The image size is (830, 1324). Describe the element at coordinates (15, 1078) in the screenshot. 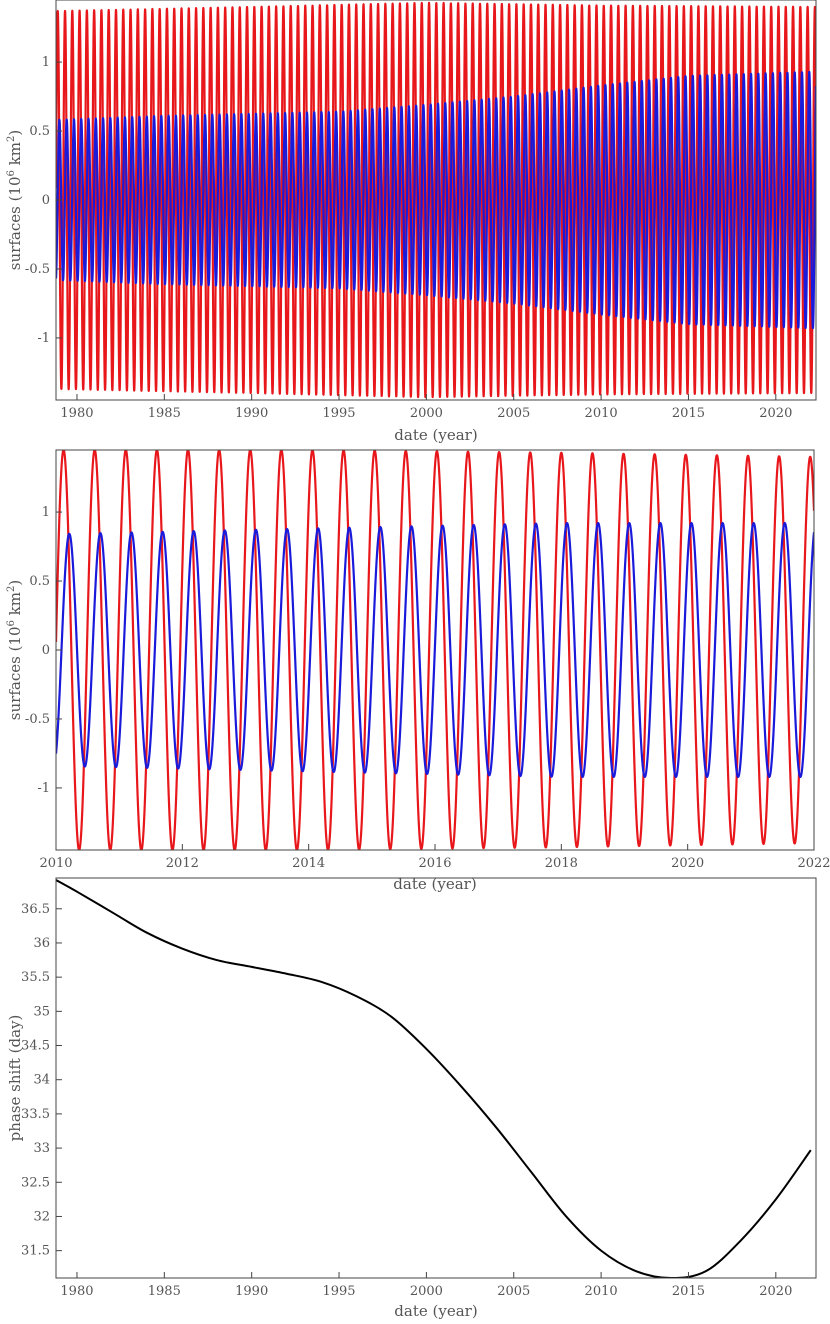

I see `panel-3-y-axis-label: phase shift (day)` at that location.